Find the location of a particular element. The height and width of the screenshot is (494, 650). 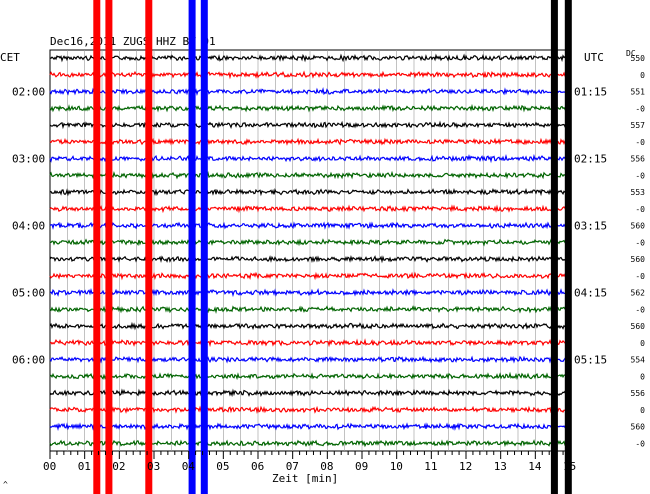

x-tick-label: 12 is located at coordinates (465, 466).